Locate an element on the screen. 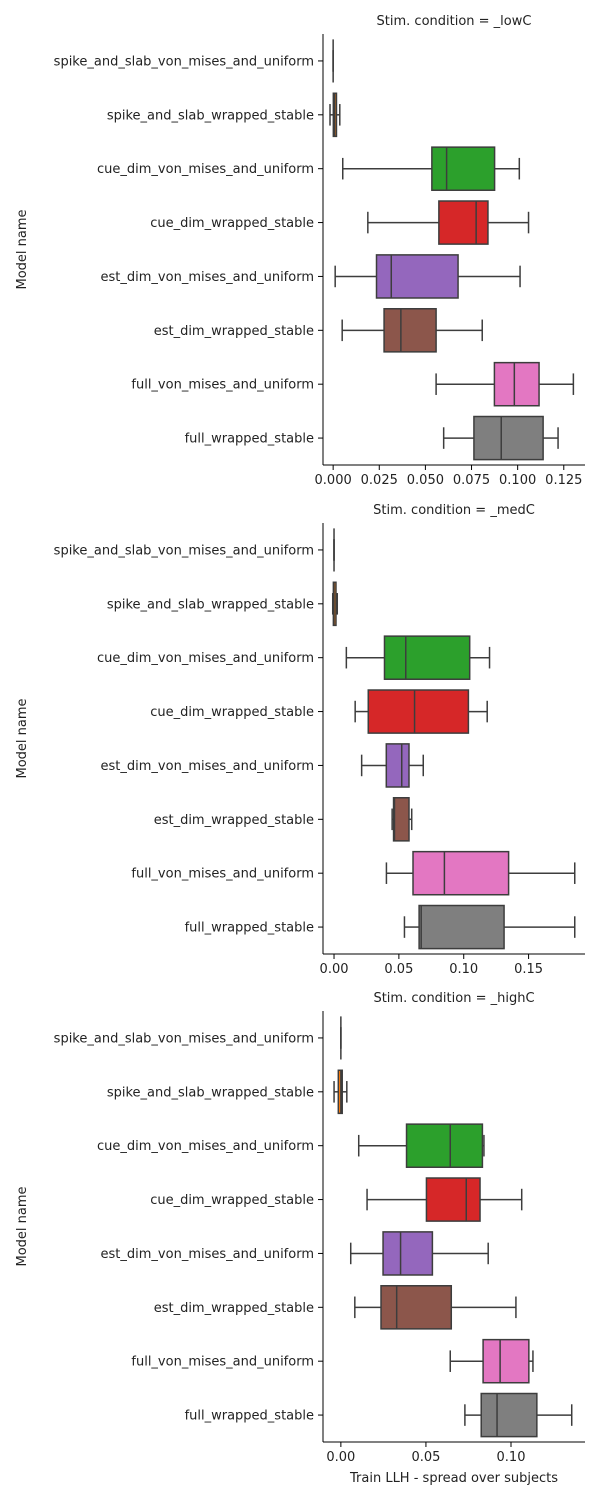 Image resolution: width=600 pixels, height=1500 pixels. facet-title: Stim. condition = _lowC is located at coordinates (454, 21).